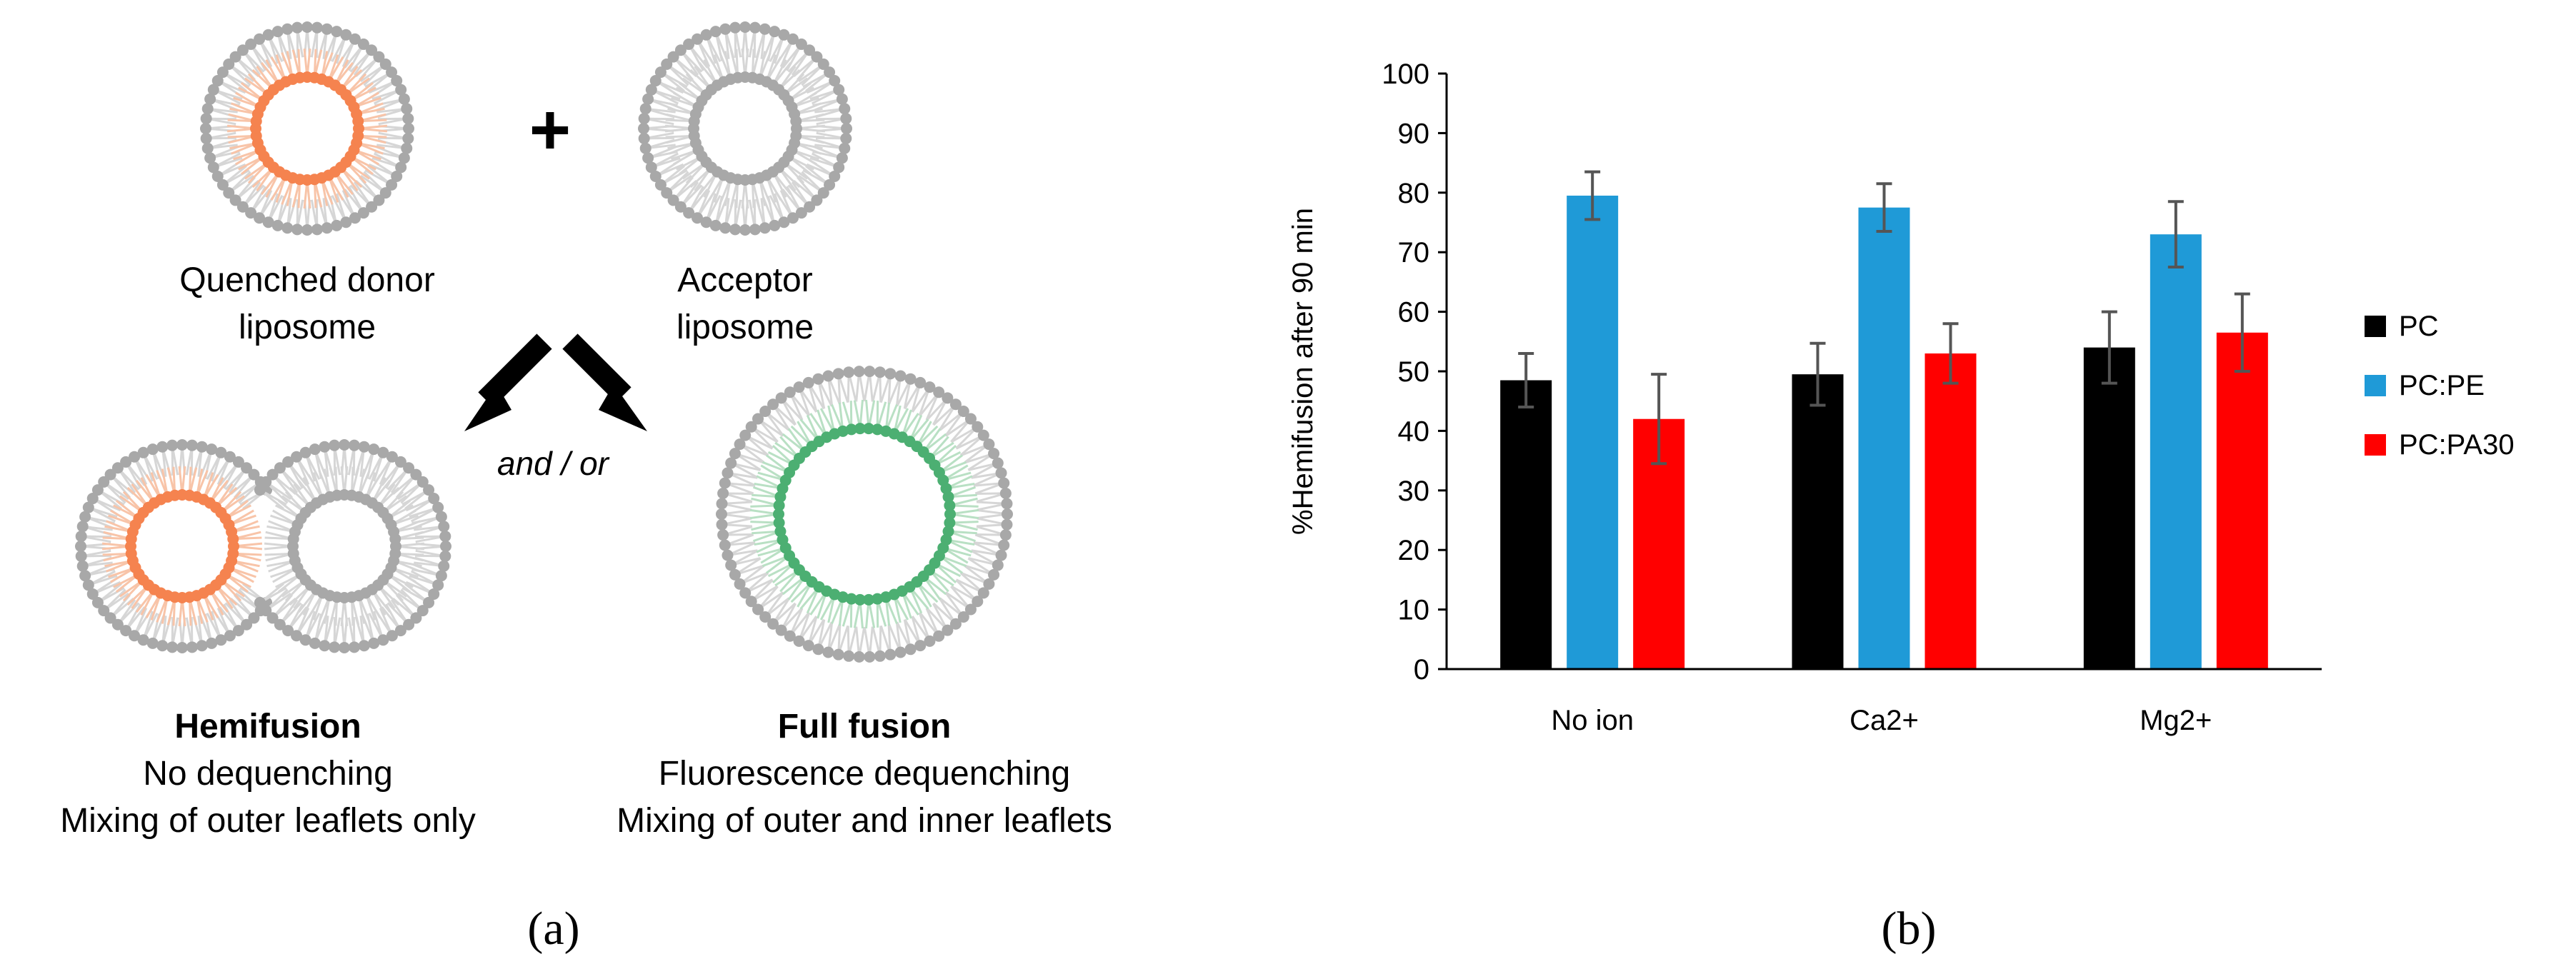 The width and height of the screenshot is (2576, 974). Describe the element at coordinates (554, 464) in the screenshot. I see `and-or-label: and / or` at that location.